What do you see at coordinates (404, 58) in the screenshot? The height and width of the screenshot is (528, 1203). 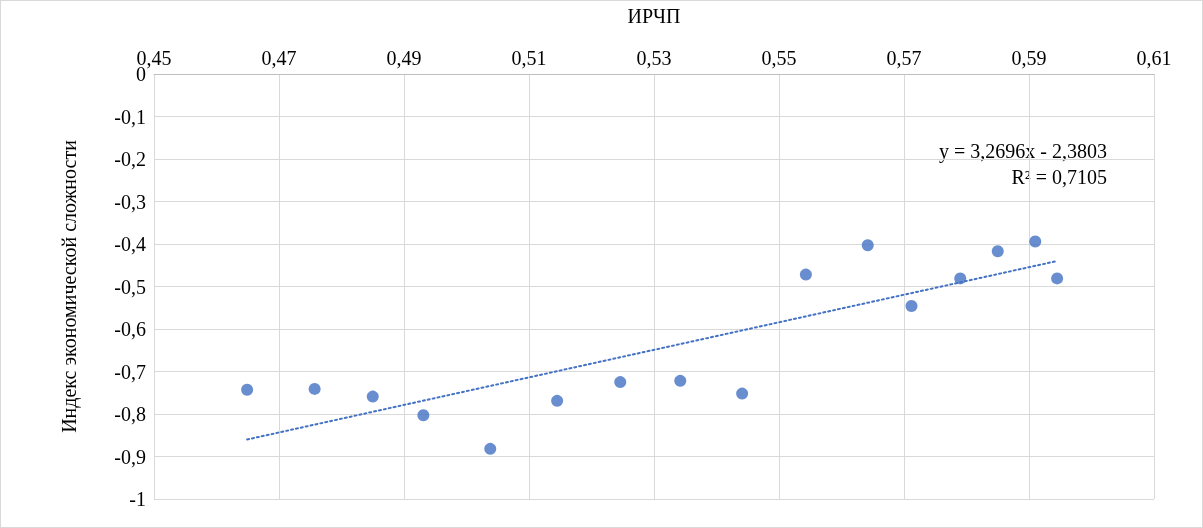 I see `x-tick-label: 0,49` at bounding box center [404, 58].